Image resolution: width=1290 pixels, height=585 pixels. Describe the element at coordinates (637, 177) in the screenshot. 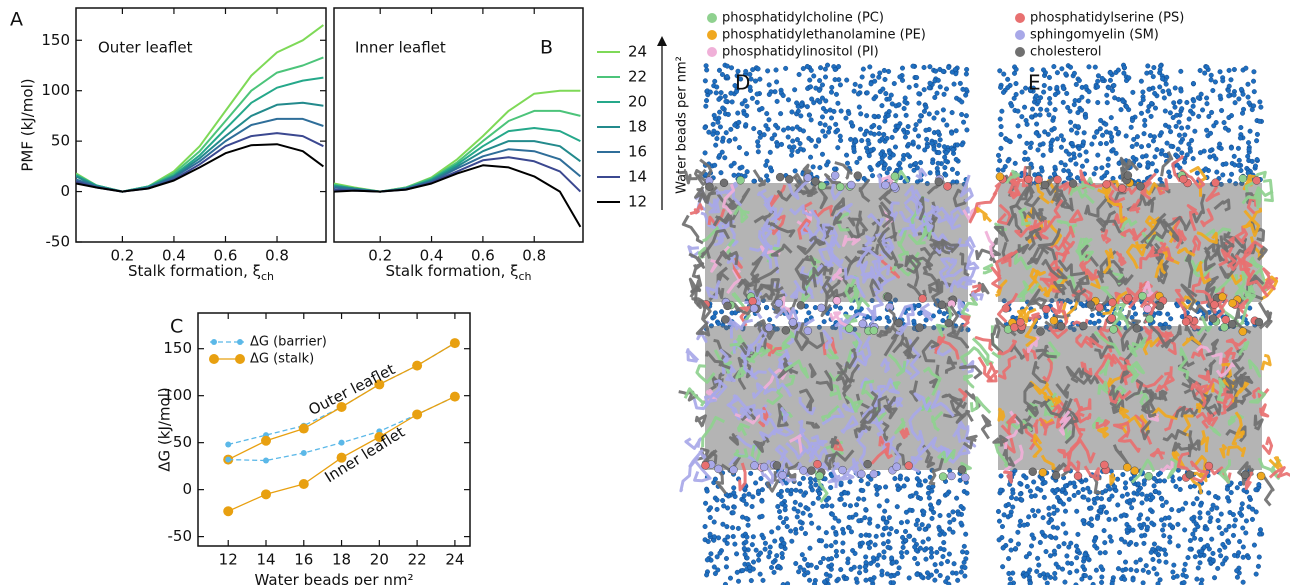

I see `legend-label: 14` at that location.